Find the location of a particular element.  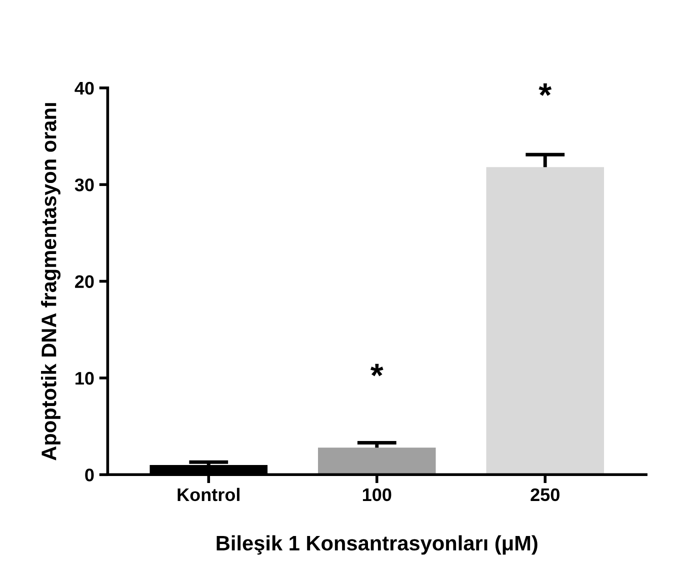

y-axis-title: Apoptotik DNA fragmentasyon oranı is located at coordinates (51, 281).